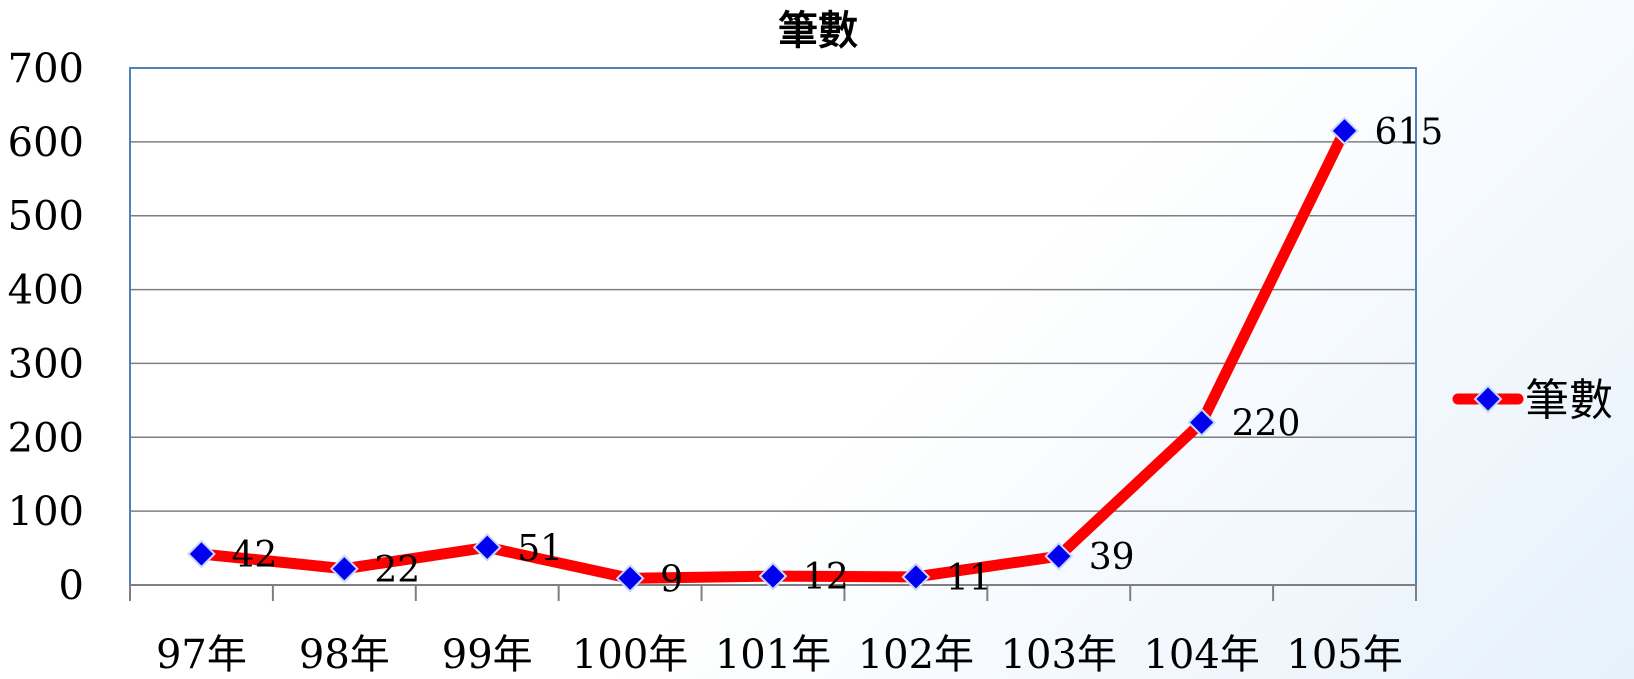 The image size is (1634, 679). Describe the element at coordinates (46, 291) in the screenshot. I see `y-tick-label: 400` at that location.